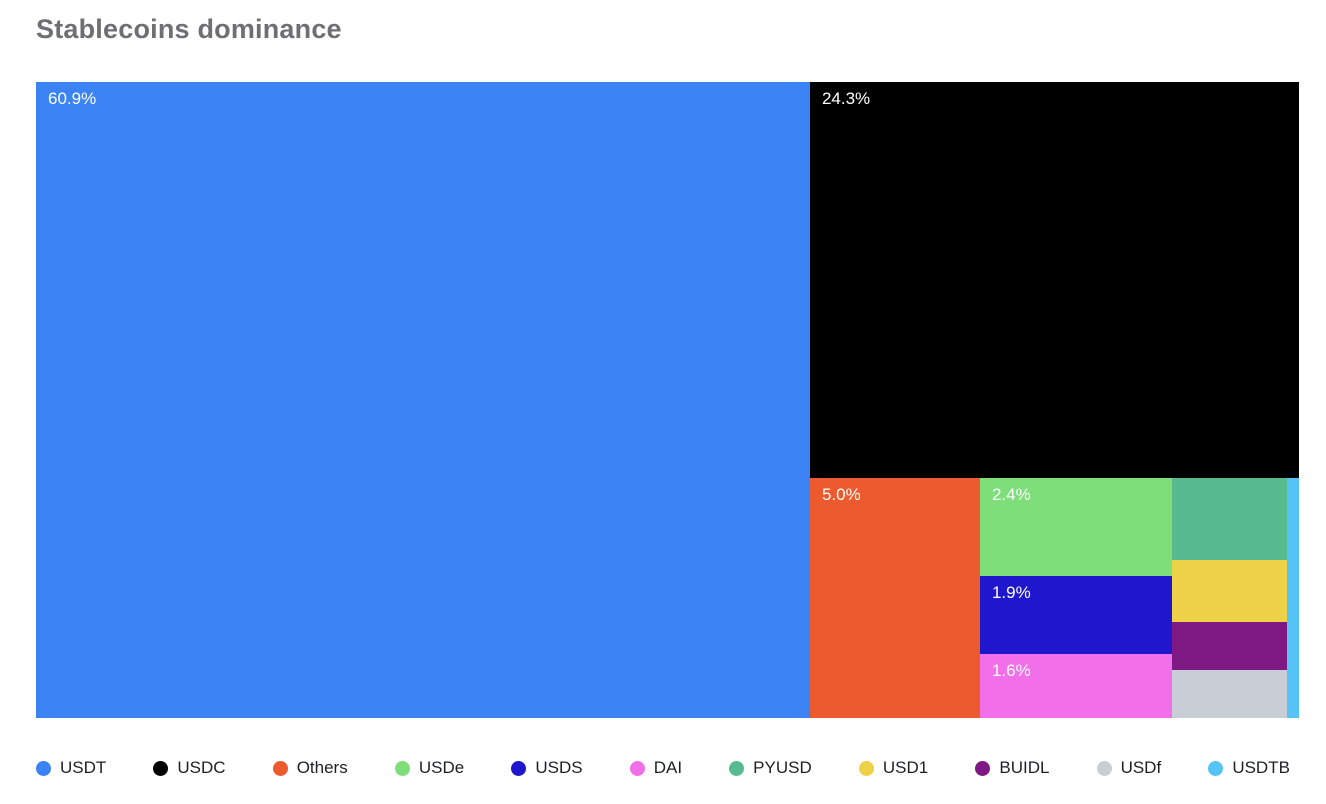  What do you see at coordinates (441, 767) in the screenshot?
I see `legend-item-label: USDe` at bounding box center [441, 767].